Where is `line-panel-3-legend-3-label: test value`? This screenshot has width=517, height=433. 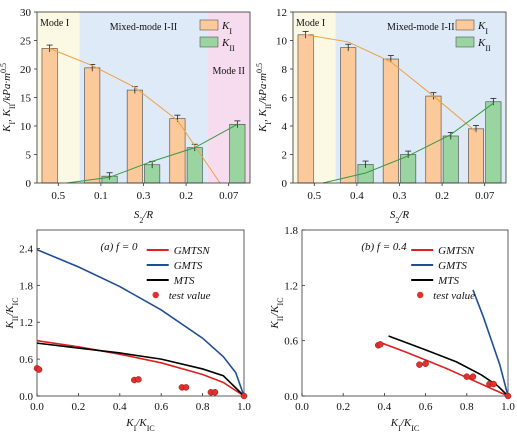 line-panel-3-legend-3-label: test value is located at coordinates (454, 296).